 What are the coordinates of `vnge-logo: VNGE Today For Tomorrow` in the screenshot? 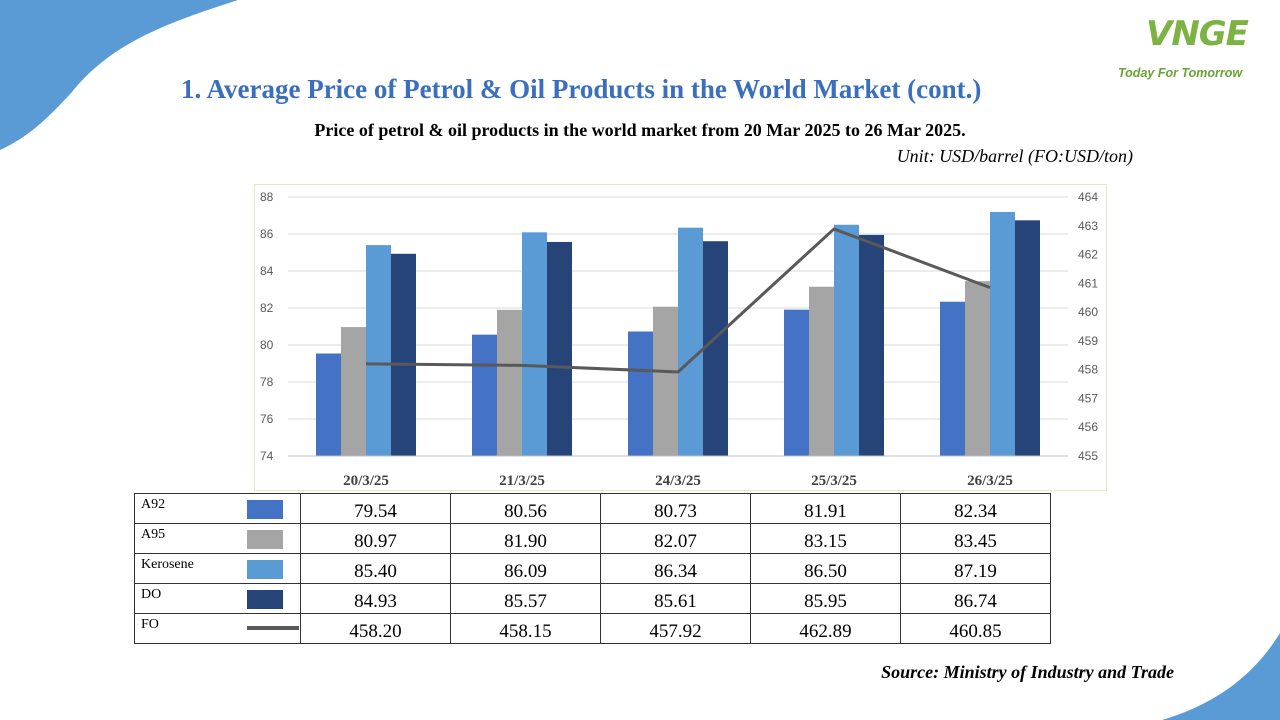 It's located at (1188, 49).